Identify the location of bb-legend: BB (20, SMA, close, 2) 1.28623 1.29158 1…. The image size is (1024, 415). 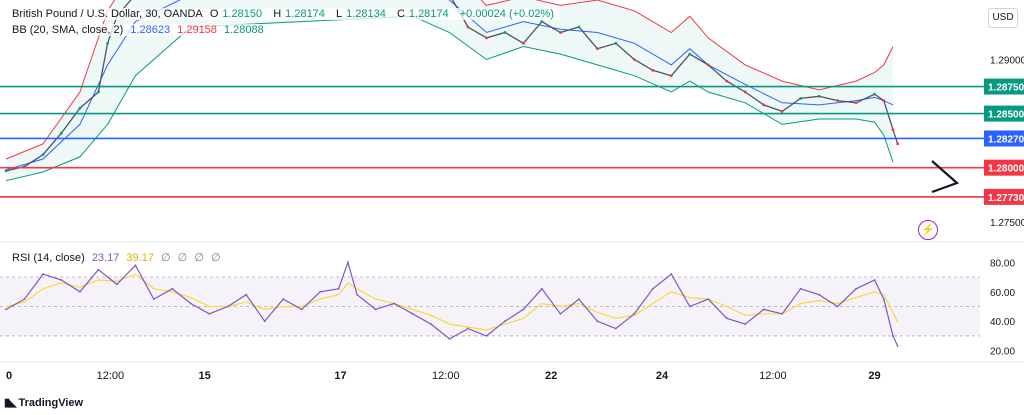
(140, 30).